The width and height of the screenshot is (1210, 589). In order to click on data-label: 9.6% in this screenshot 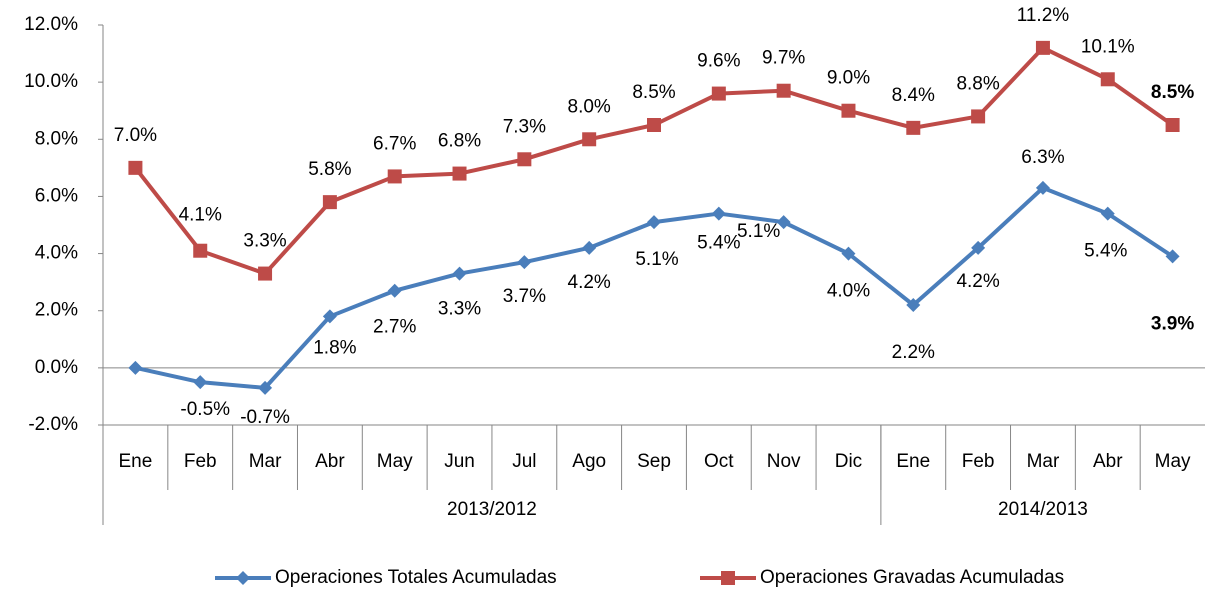, I will do `click(718, 61)`.